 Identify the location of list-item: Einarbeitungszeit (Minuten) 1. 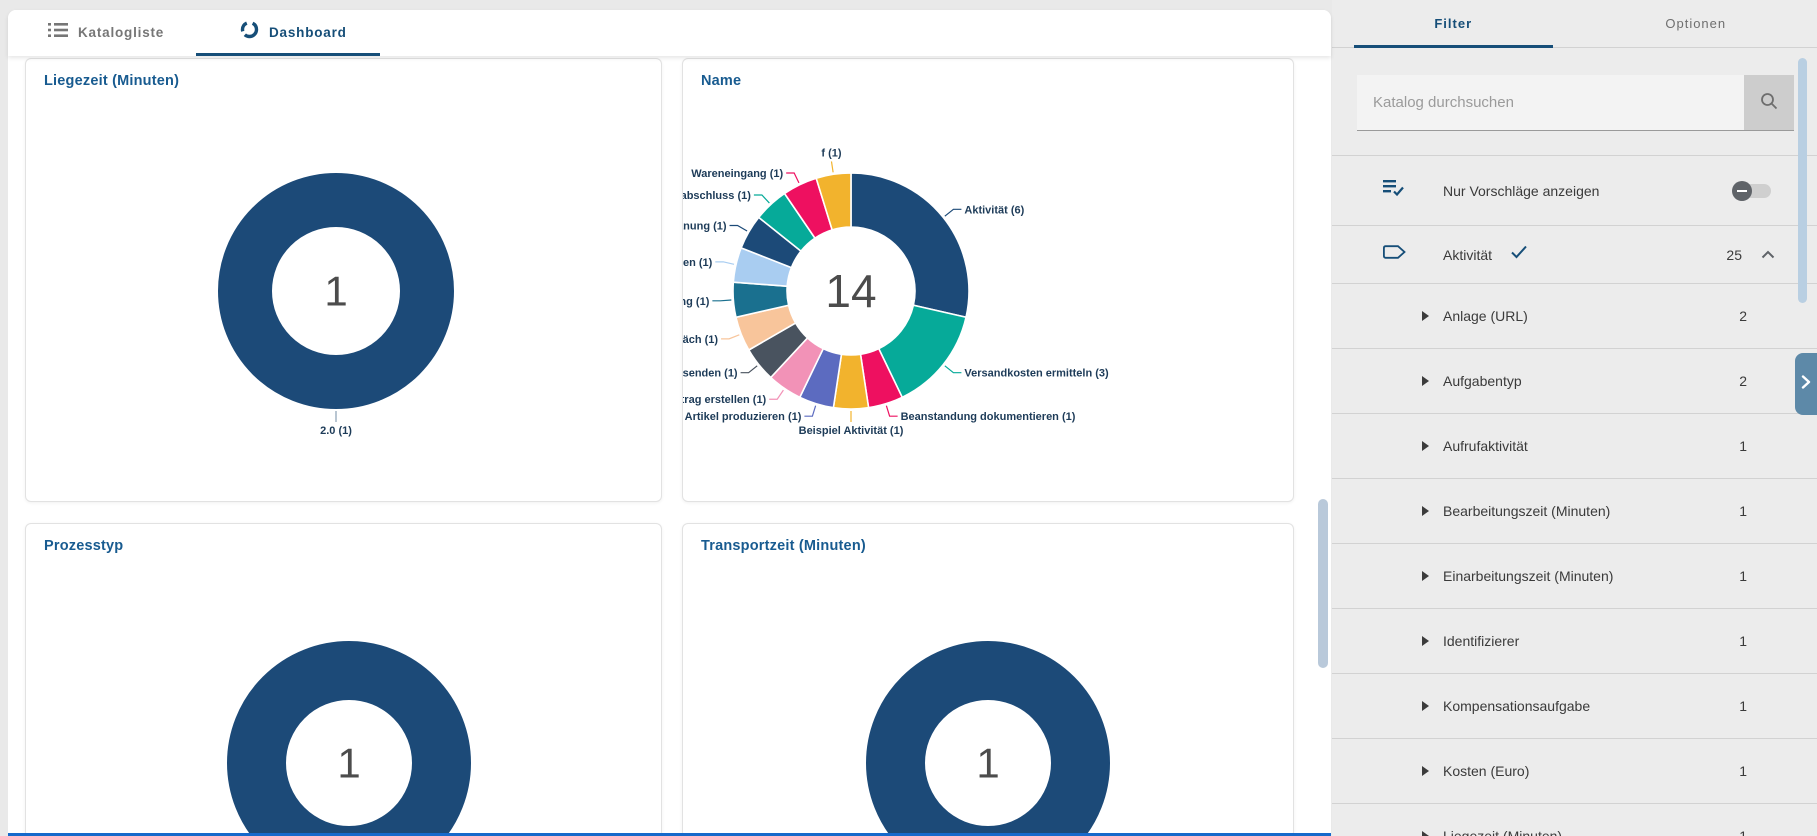
(1574, 575).